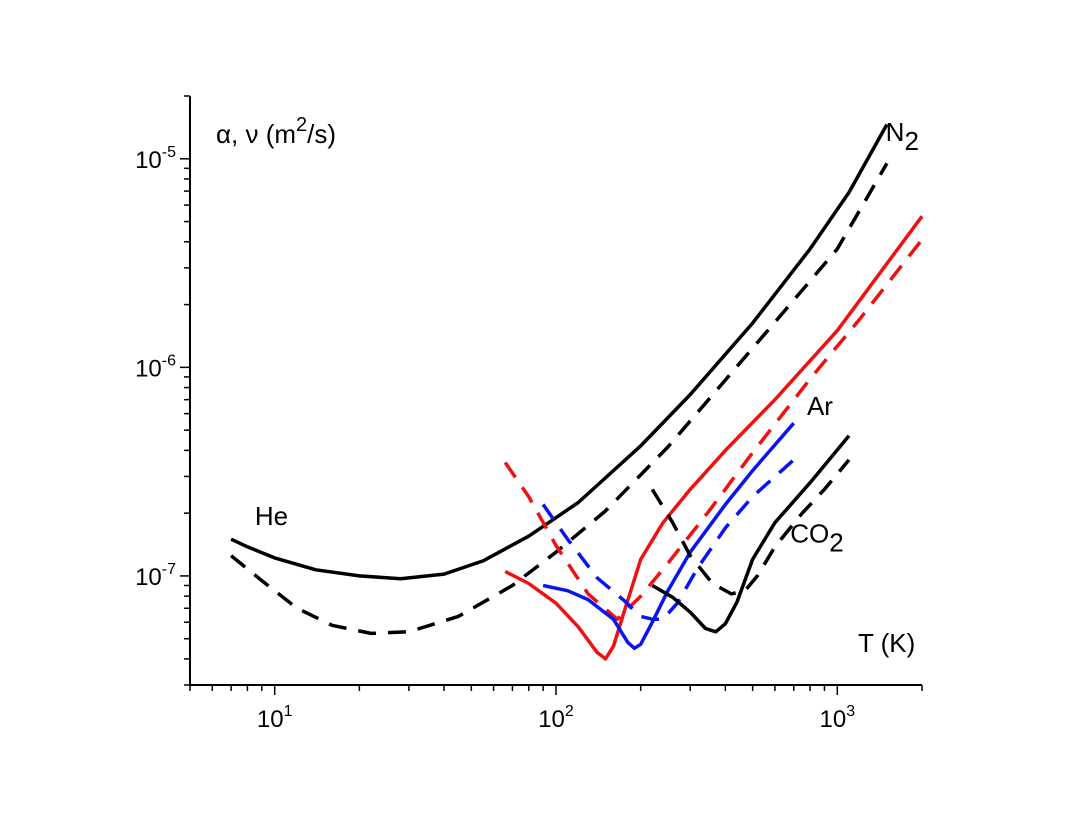 This screenshot has height=821, width=1072. Describe the element at coordinates (275, 718) in the screenshot. I see `x-tick-label: 10¹` at that location.